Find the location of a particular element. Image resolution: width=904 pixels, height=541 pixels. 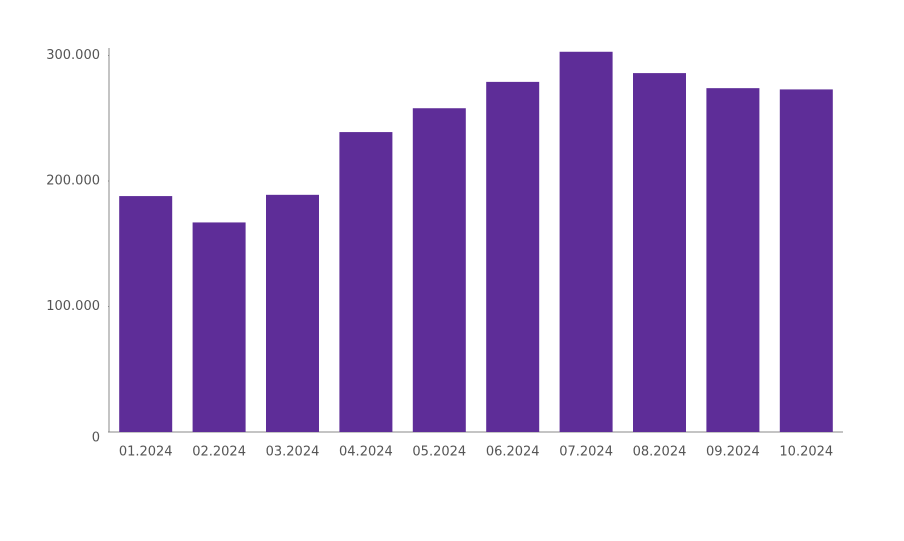

y-tick-label: 100.000 is located at coordinates (73, 306).